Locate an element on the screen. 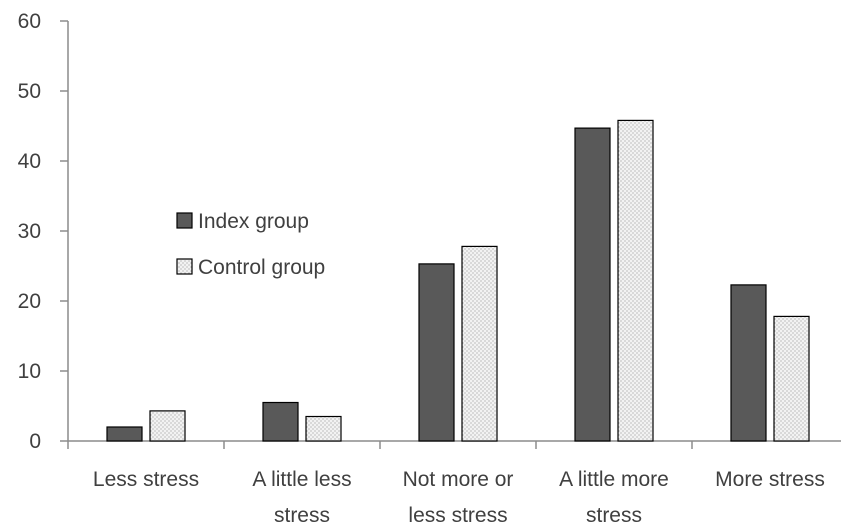  y-tick-label: 50 is located at coordinates (29, 91).